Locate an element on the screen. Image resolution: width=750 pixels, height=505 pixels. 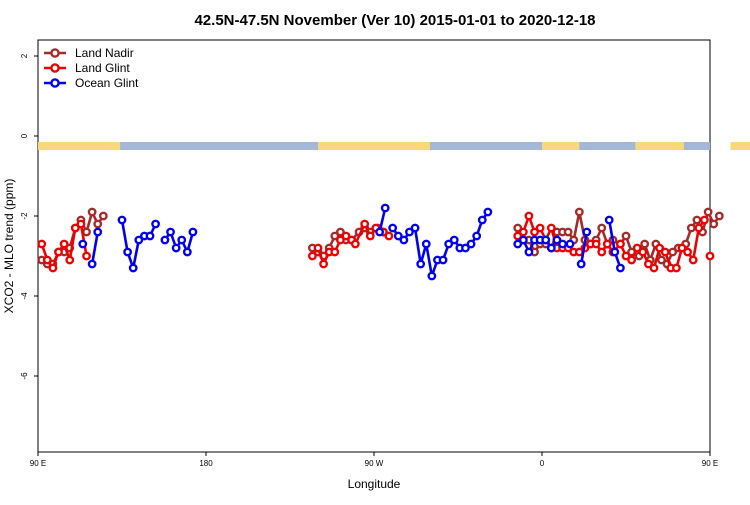
y-axis-label: XCO2 - MLO trend (ppm) is located at coordinates (9, 246).